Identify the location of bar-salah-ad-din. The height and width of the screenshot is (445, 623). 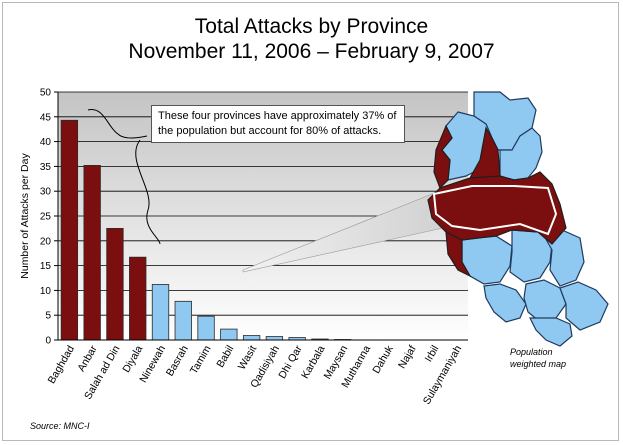
(115, 284).